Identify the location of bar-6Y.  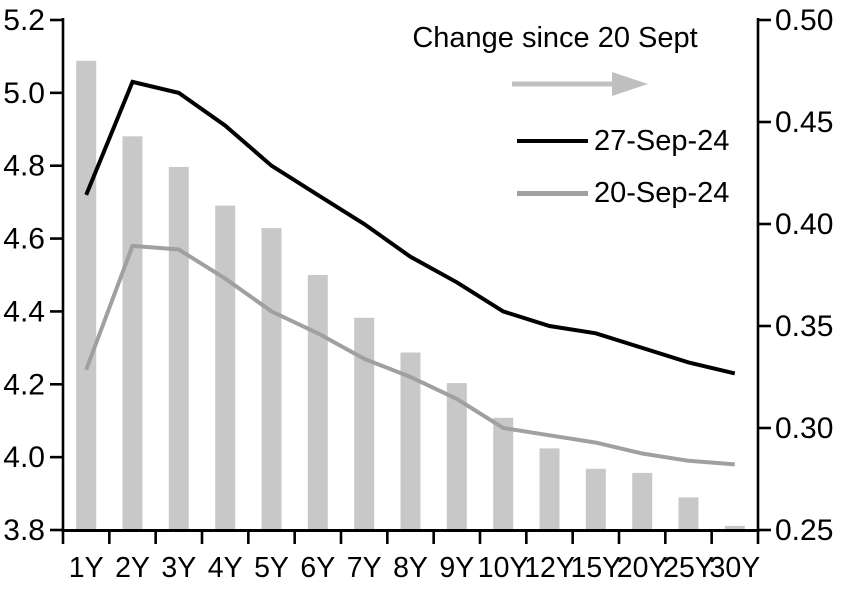
(317, 402).